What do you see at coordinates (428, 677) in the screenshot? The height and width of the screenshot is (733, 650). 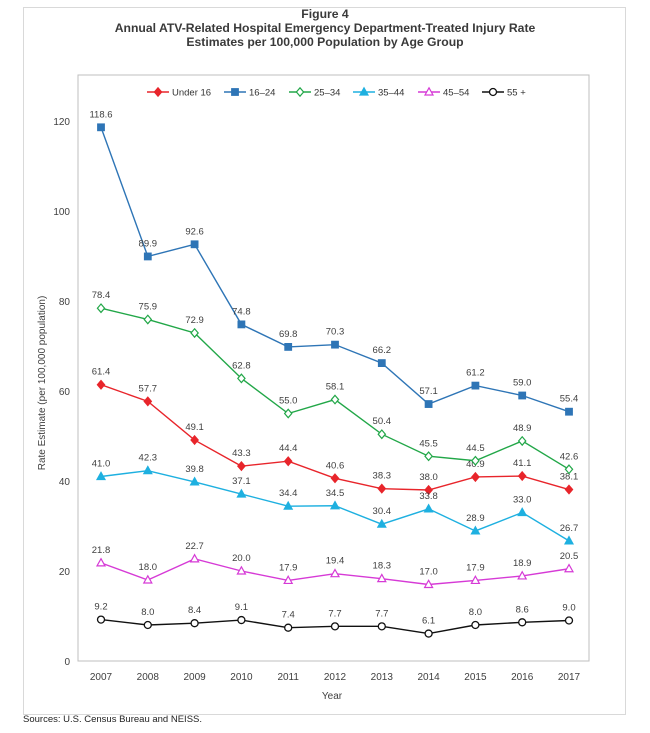 I see `x-tick-label: 2014` at bounding box center [428, 677].